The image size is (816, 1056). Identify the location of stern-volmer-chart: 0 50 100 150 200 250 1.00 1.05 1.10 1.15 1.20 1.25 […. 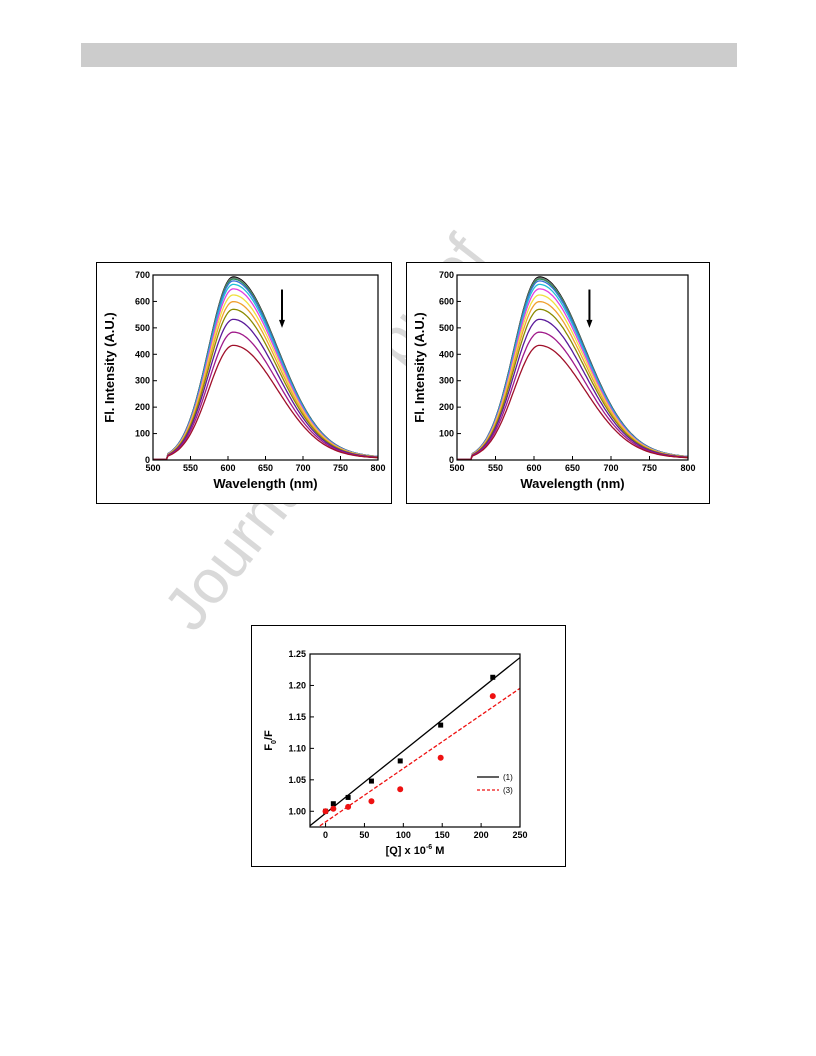
(408, 746).